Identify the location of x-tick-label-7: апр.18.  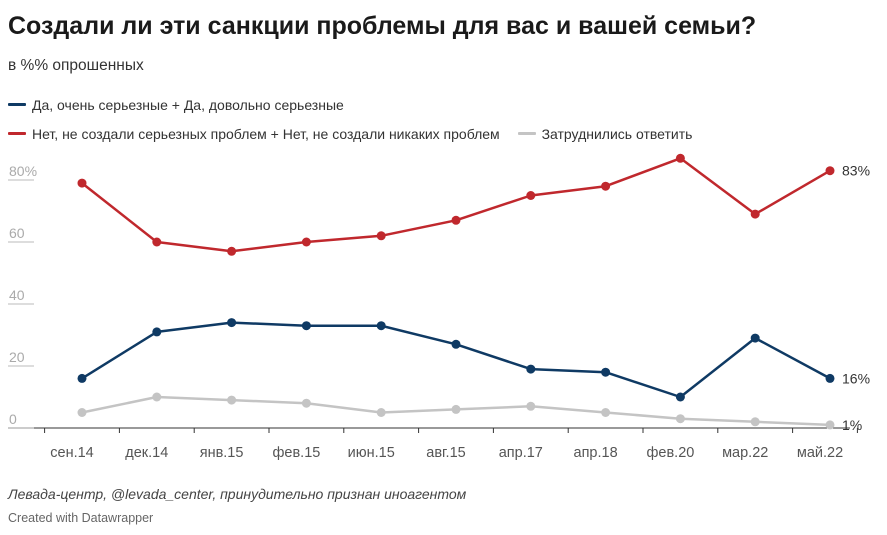
(596, 453).